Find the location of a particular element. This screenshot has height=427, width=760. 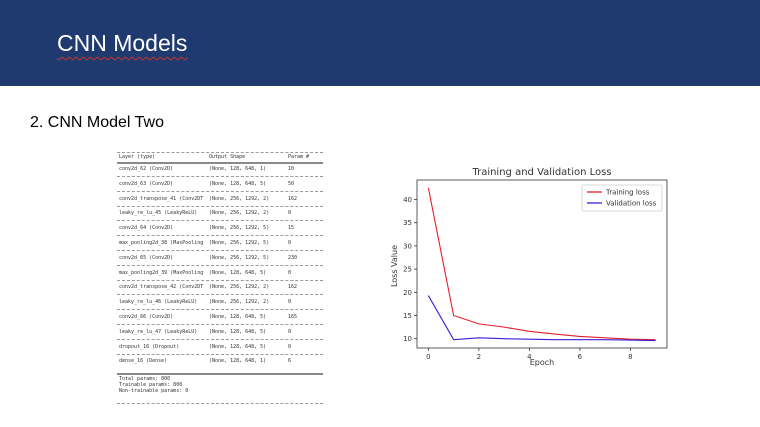

x-tick-label: 2 is located at coordinates (479, 357).